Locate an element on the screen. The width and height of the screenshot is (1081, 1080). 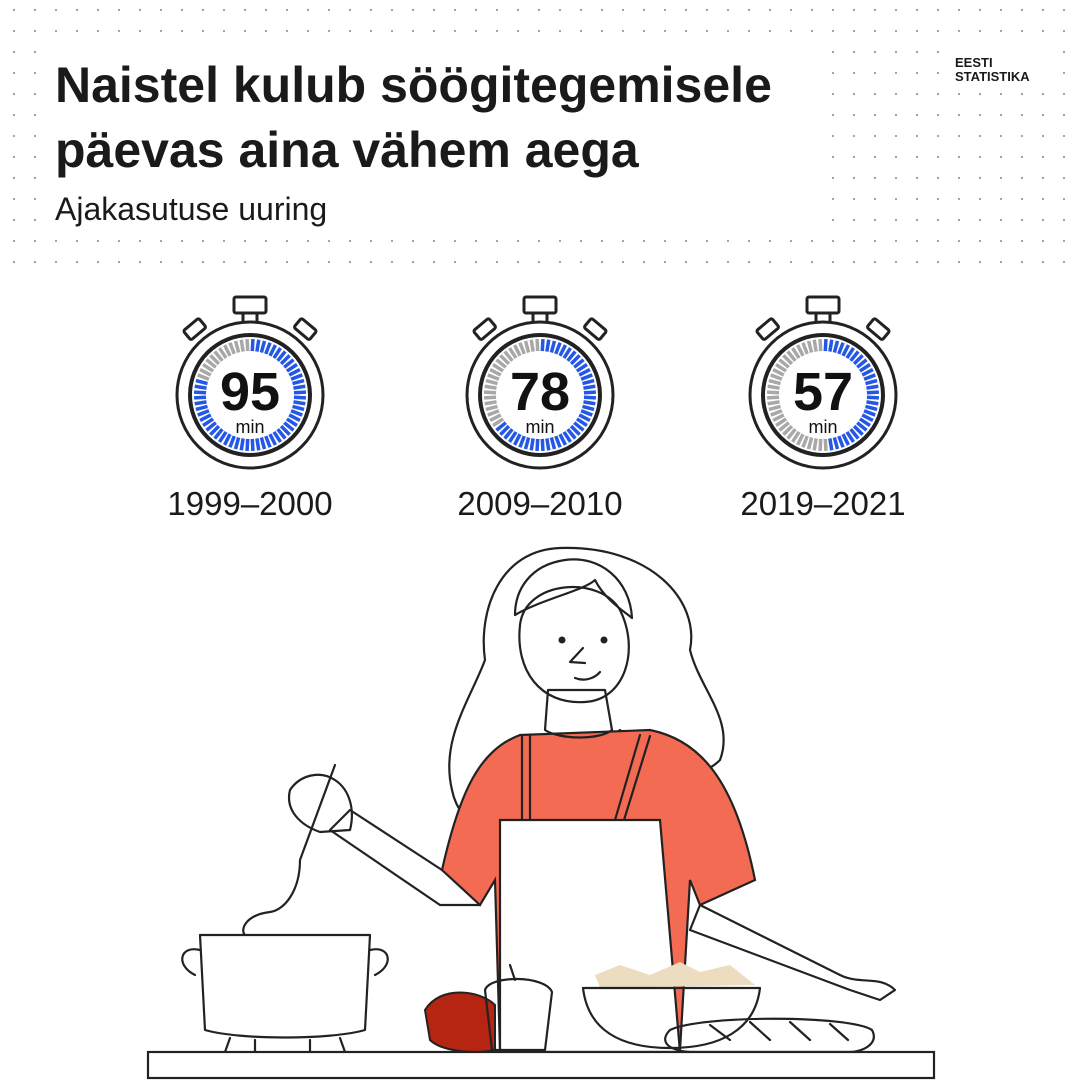
bread is located at coordinates (769, 1035).